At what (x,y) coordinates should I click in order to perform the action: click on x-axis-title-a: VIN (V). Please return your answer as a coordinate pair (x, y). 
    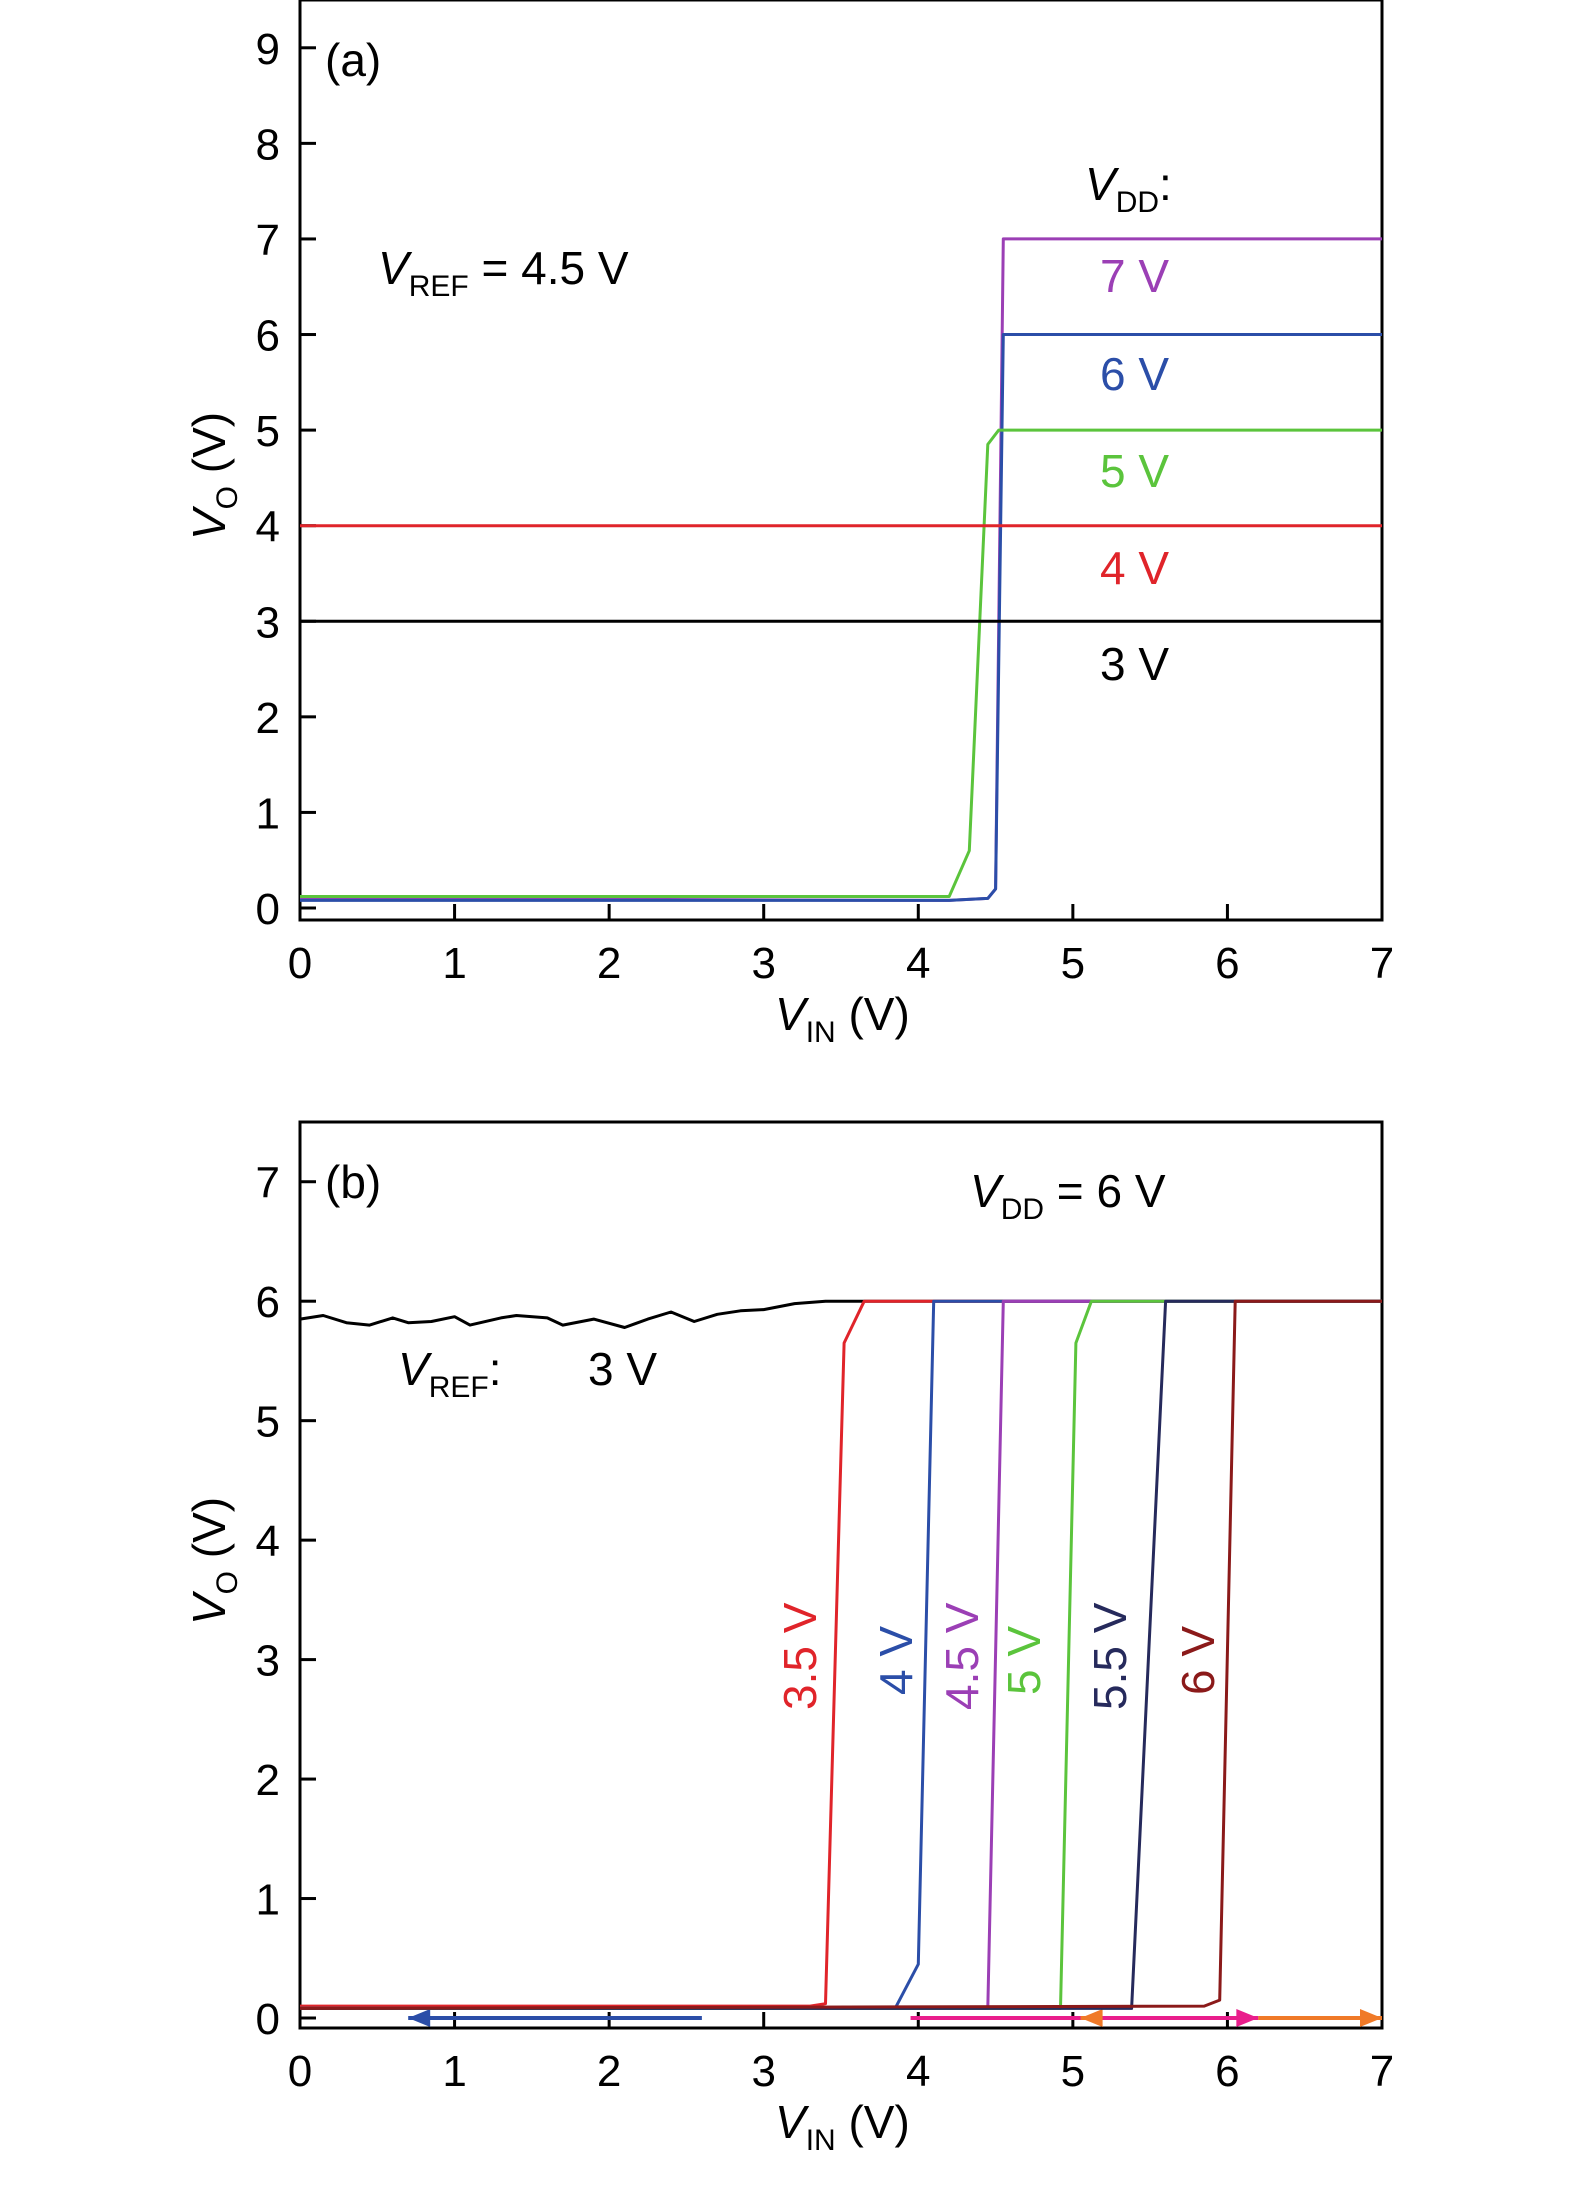
    Looking at the image, I should click on (842, 1018).